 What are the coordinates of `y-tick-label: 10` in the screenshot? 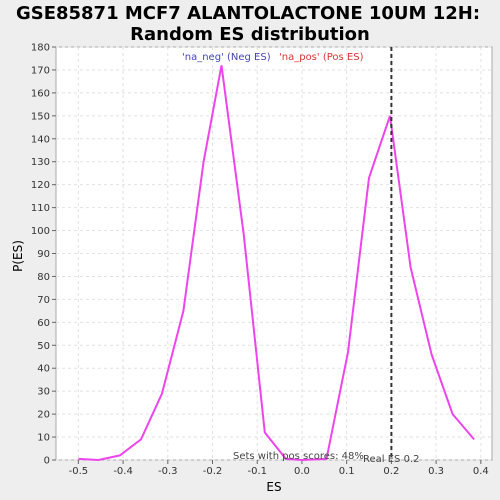 It's located at (43, 438).